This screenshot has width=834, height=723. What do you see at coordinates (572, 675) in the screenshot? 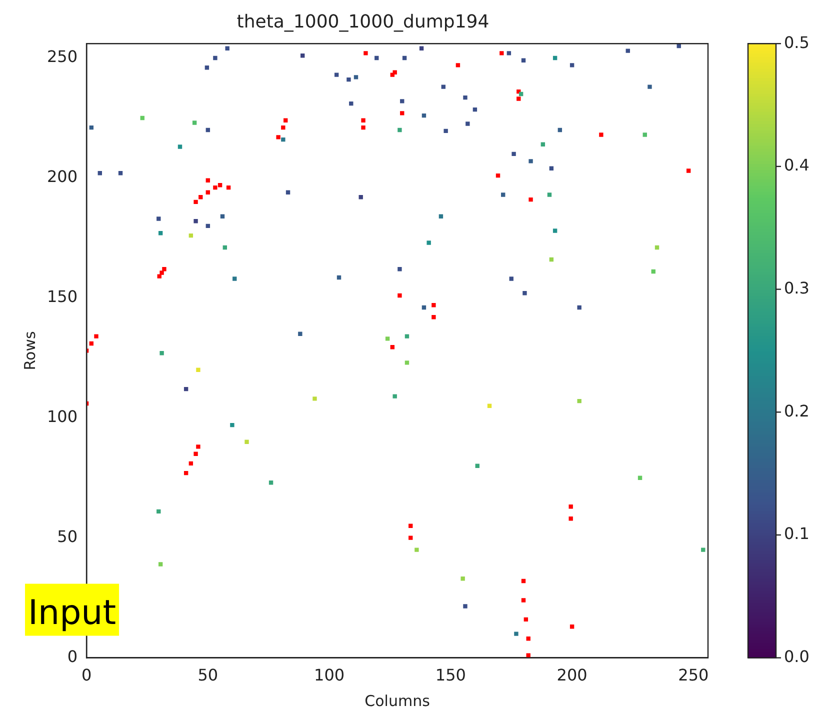
I see `x-tick-label: 200` at bounding box center [572, 675].